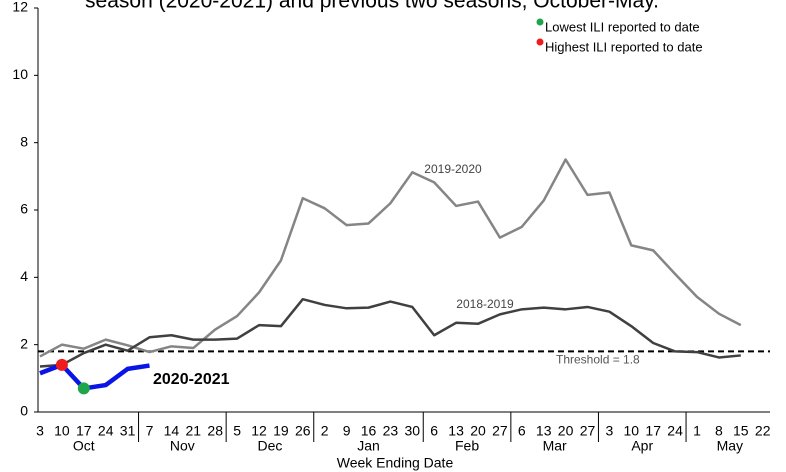 The height and width of the screenshot is (472, 786). I want to click on x-tick-label: 22, so click(763, 431).